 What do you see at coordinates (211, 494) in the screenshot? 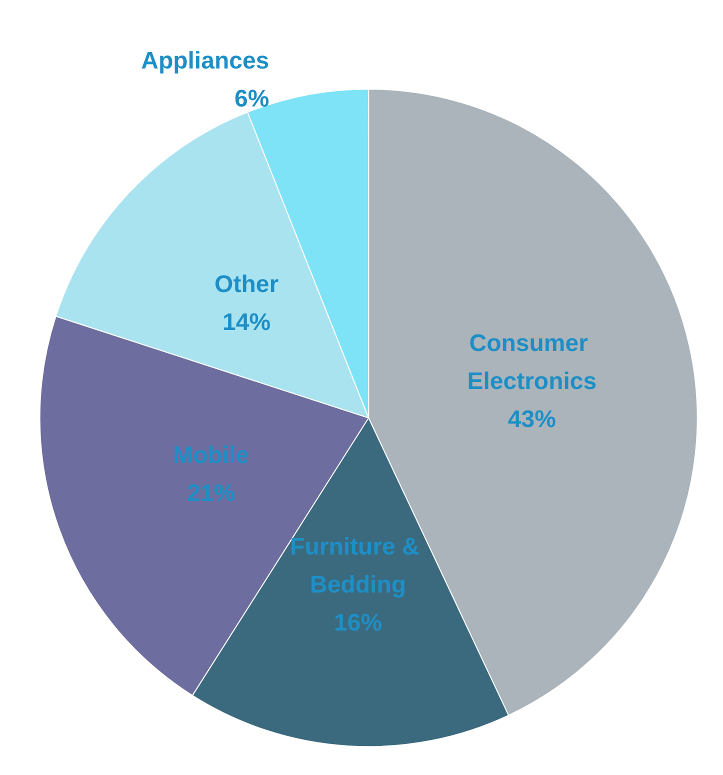
I see `data-label: 21%` at bounding box center [211, 494].